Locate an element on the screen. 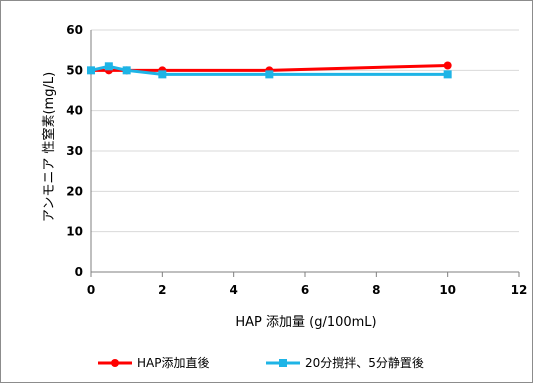 The image size is (533, 386). x-tick-labels: 0 2 4 6 8 10 12 is located at coordinates (307, 290).